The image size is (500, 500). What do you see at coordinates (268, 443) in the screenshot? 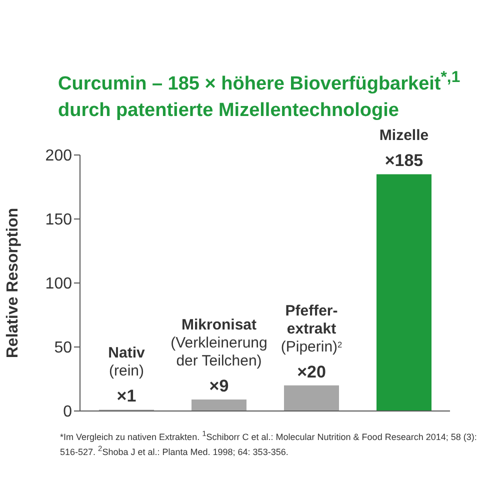
I see `text: *Im Vergleich zu nativen Extrakten. $^{1}$Schiborr C et al.: Molecular Nutrition & Food Research 2014; 58 (3): 516-527. $^{2}$Shoba J et al.: Planta Med. 1998; 64: 353-356.` at bounding box center [268, 443].